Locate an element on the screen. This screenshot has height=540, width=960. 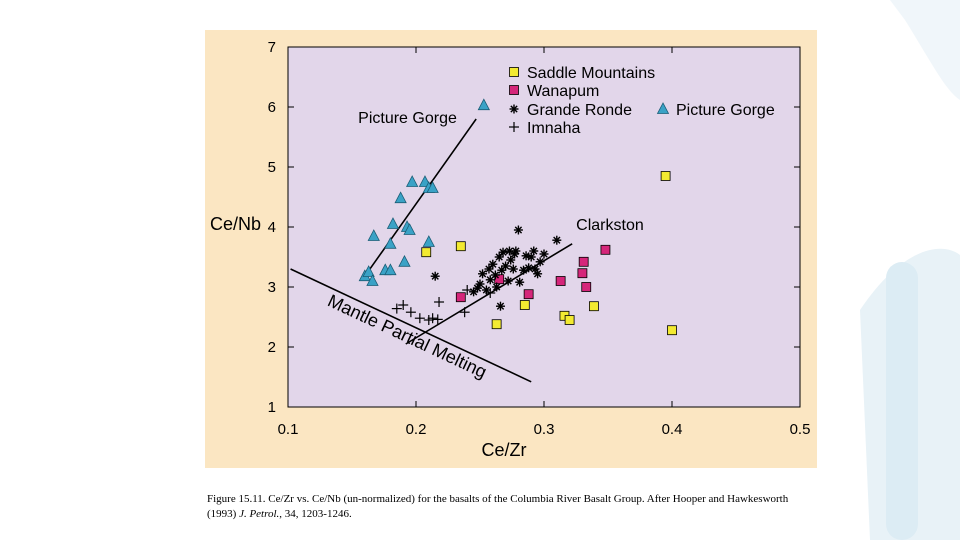
x-axis-label: Ce/Zr is located at coordinates (504, 450).